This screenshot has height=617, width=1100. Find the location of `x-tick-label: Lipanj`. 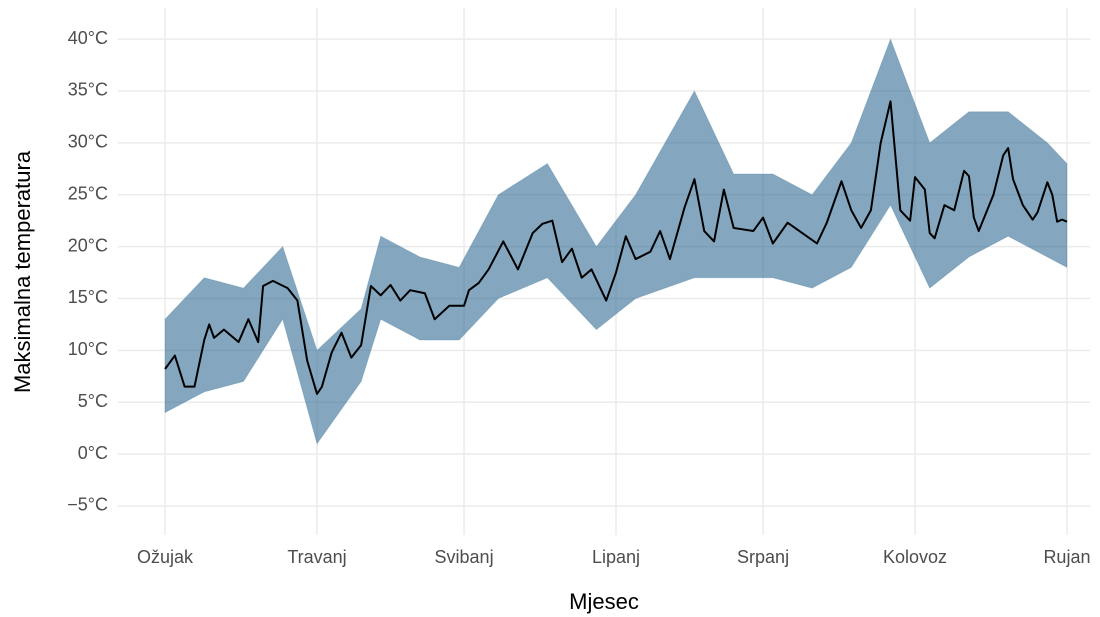

x-tick-label: Lipanj is located at coordinates (616, 557).